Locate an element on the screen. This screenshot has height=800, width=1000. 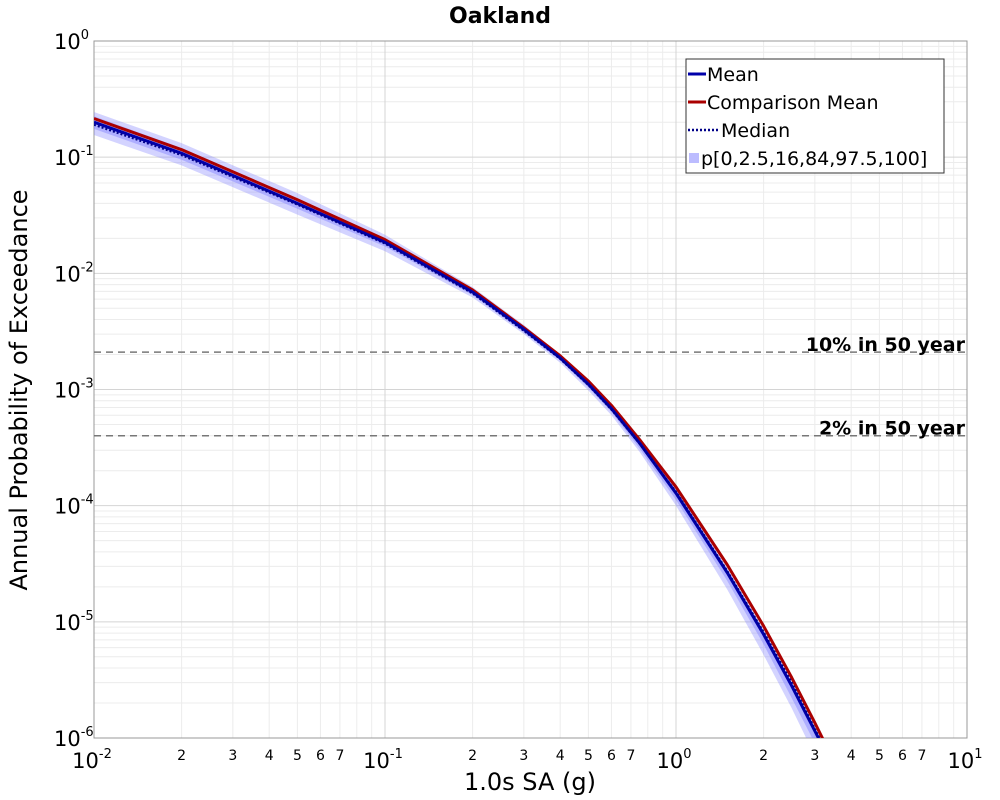
x-tick-label: 10⁻² is located at coordinates (92, 760).